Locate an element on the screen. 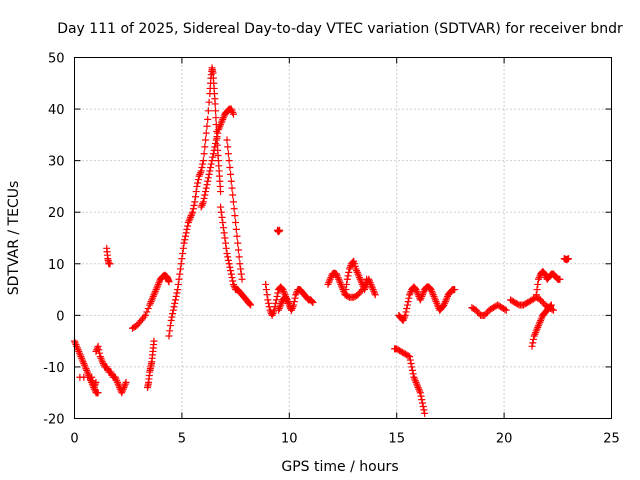 The width and height of the screenshot is (640, 480). x-tick-label: 15 is located at coordinates (396, 439).